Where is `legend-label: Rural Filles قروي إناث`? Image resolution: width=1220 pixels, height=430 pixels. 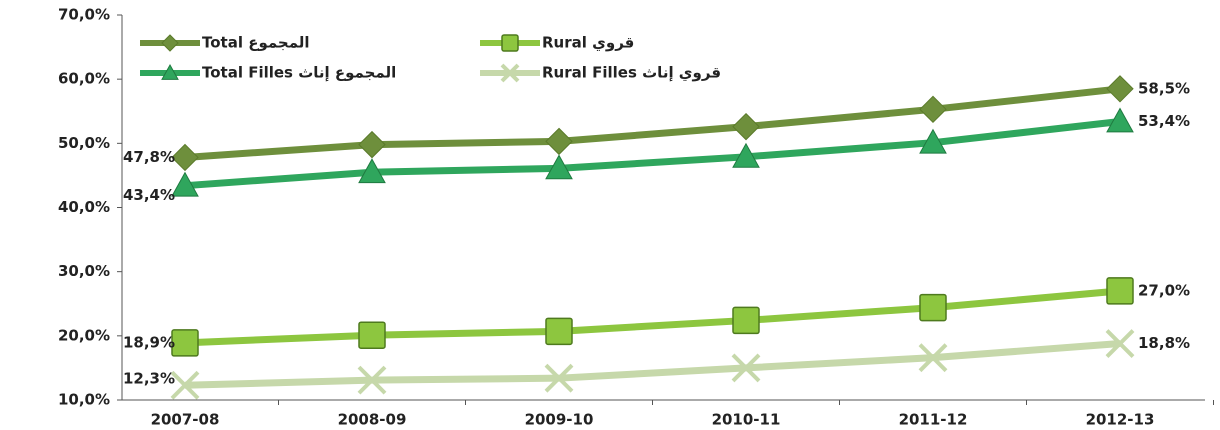
legend-label: Rural Filles قروي إناث is located at coordinates (631, 73).